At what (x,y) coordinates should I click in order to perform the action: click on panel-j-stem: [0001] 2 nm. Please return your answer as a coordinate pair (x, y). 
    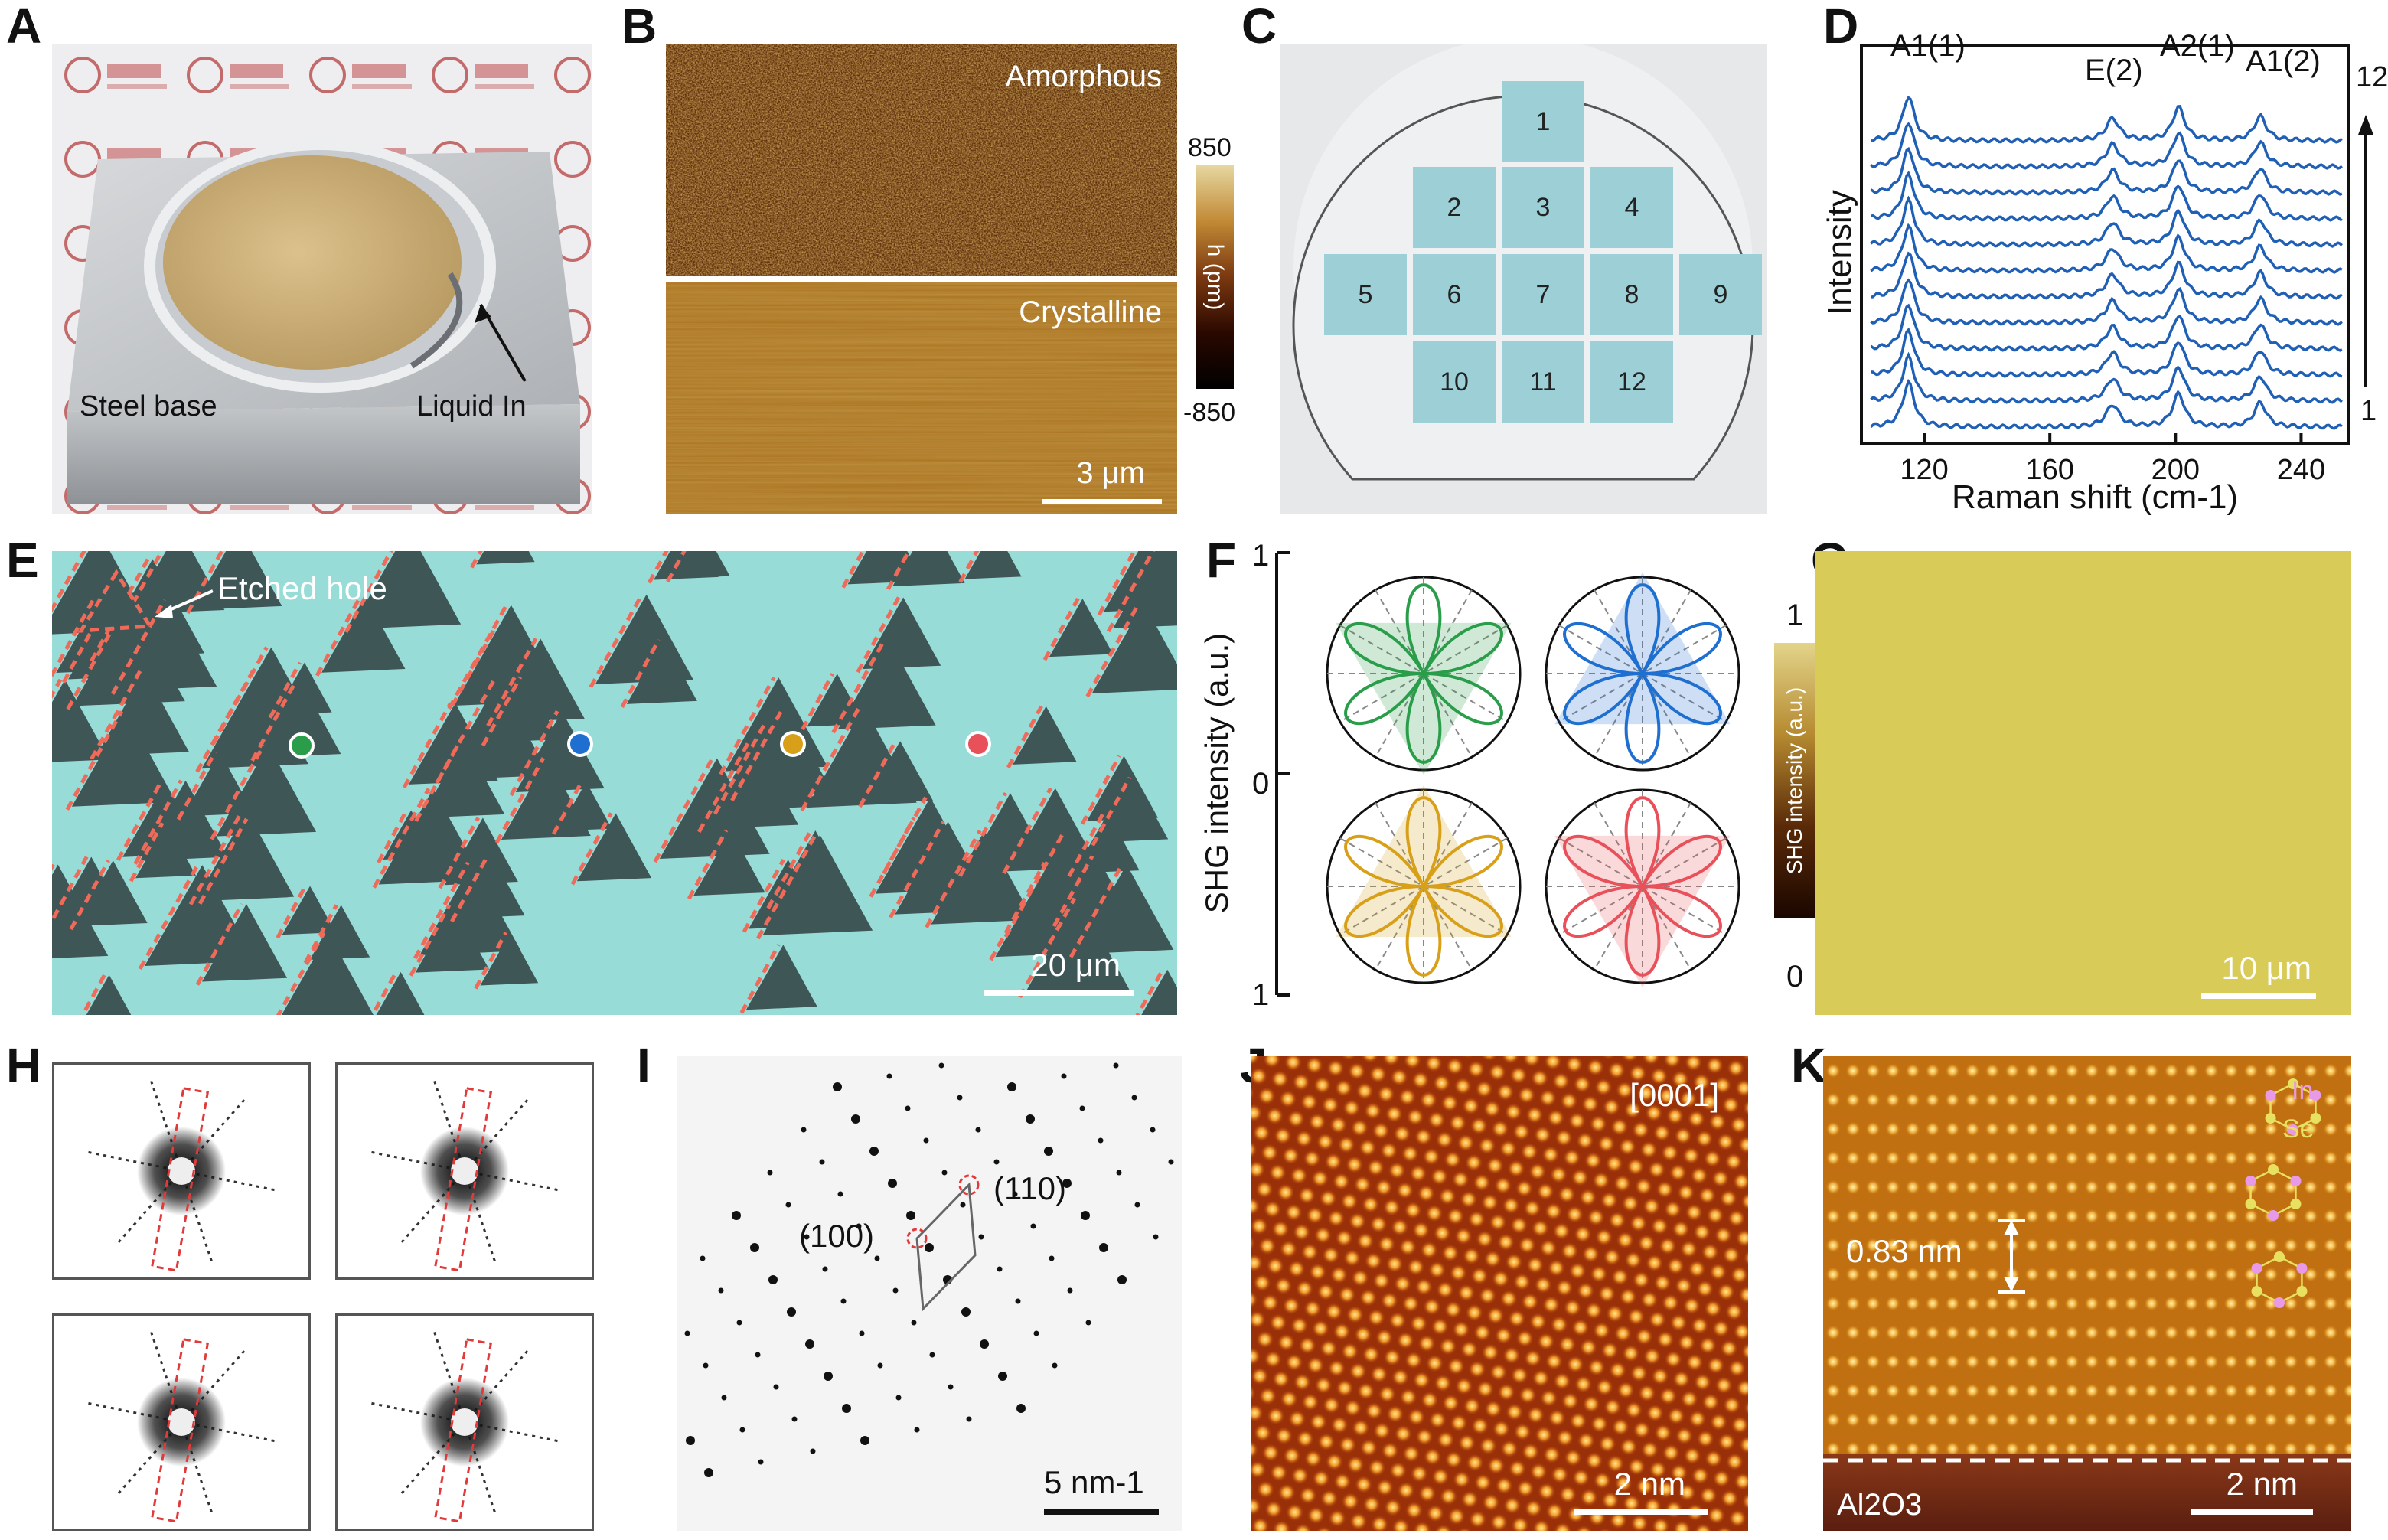
    Looking at the image, I should click on (1499, 1294).